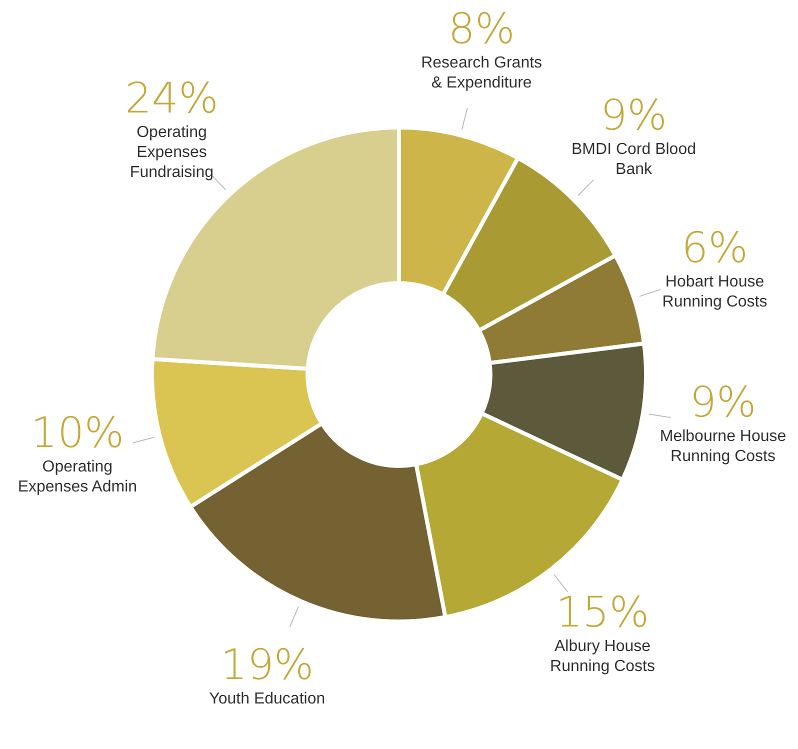 The height and width of the screenshot is (749, 798). Describe the element at coordinates (715, 291) in the screenshot. I see `slice-label: Hobart House Running Costs` at that location.